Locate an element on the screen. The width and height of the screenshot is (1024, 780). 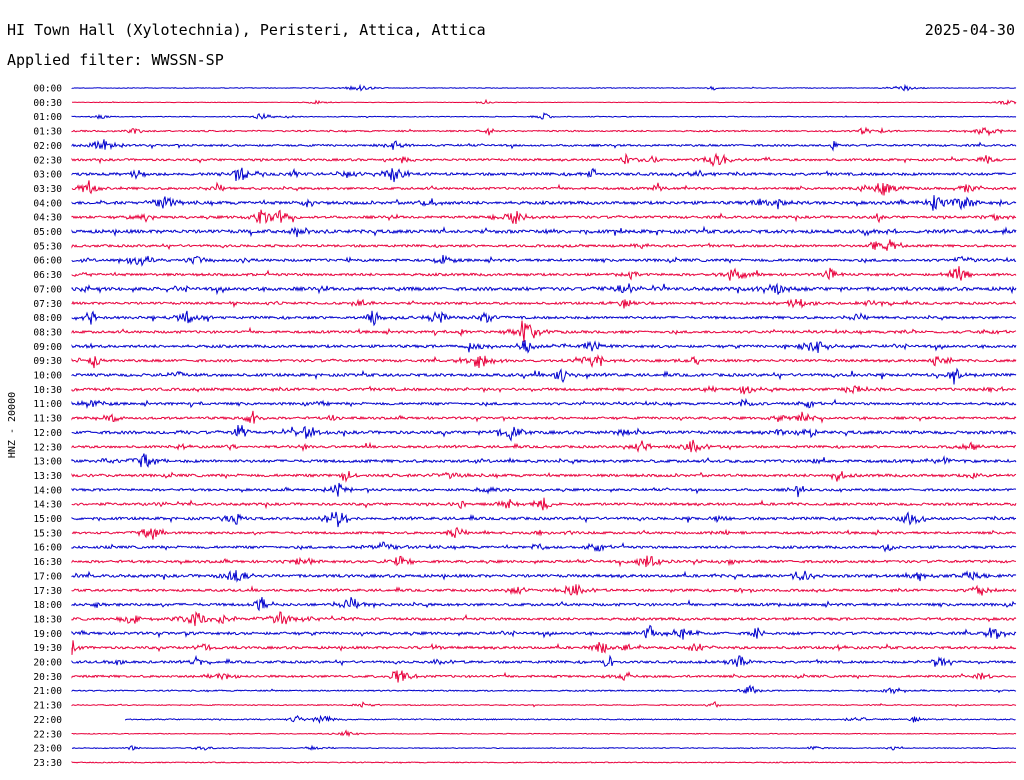
hour-label: 14:30 is located at coordinates (47, 505).